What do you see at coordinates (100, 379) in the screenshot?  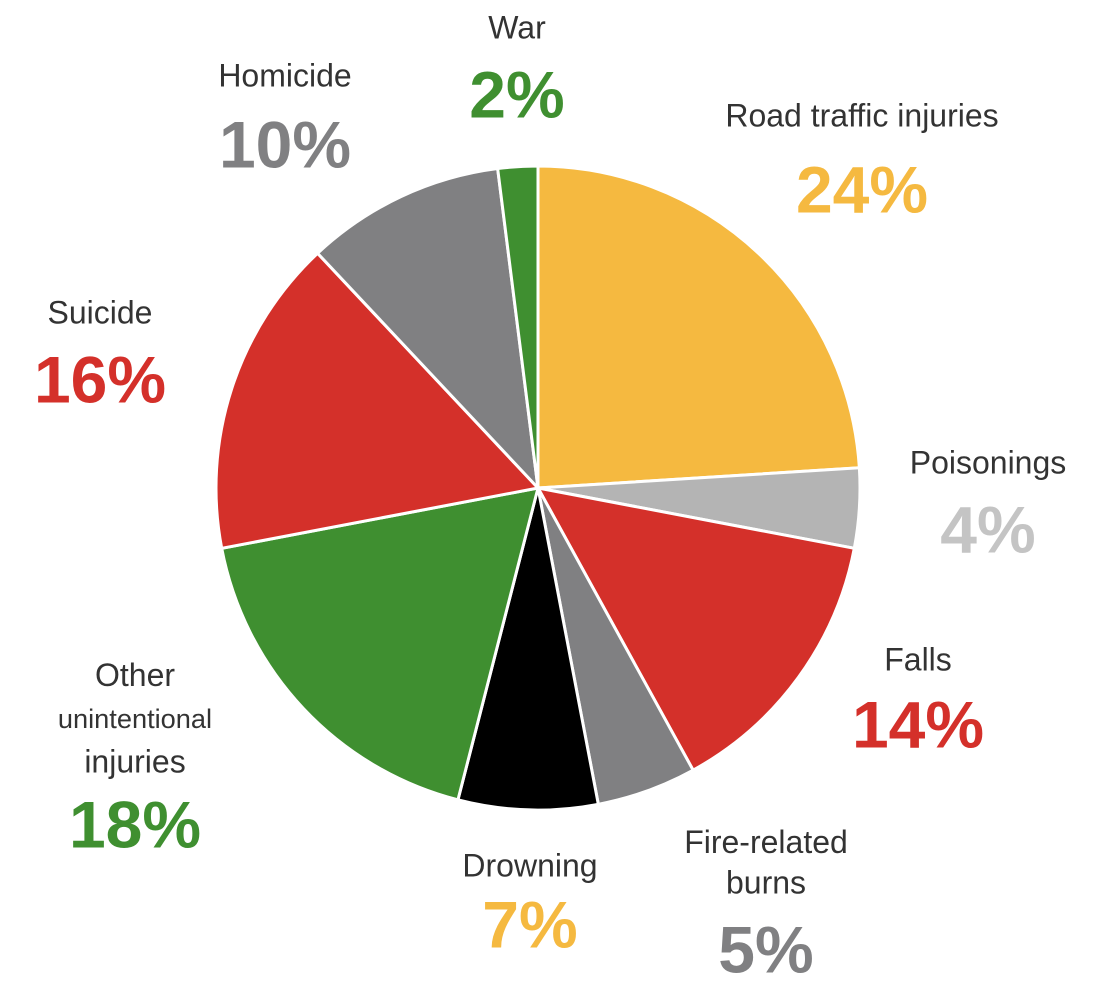 I see `value-label: 16%` at bounding box center [100, 379].